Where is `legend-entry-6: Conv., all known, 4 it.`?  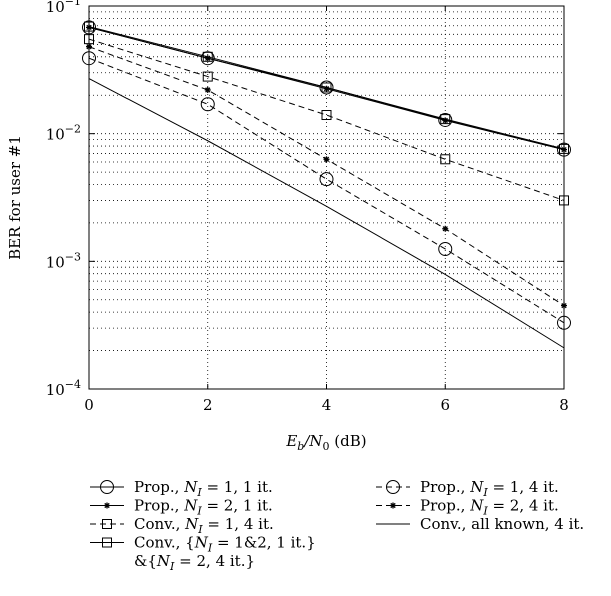
legend-entry-6: Conv., all known, 4 it. is located at coordinates (480, 524).